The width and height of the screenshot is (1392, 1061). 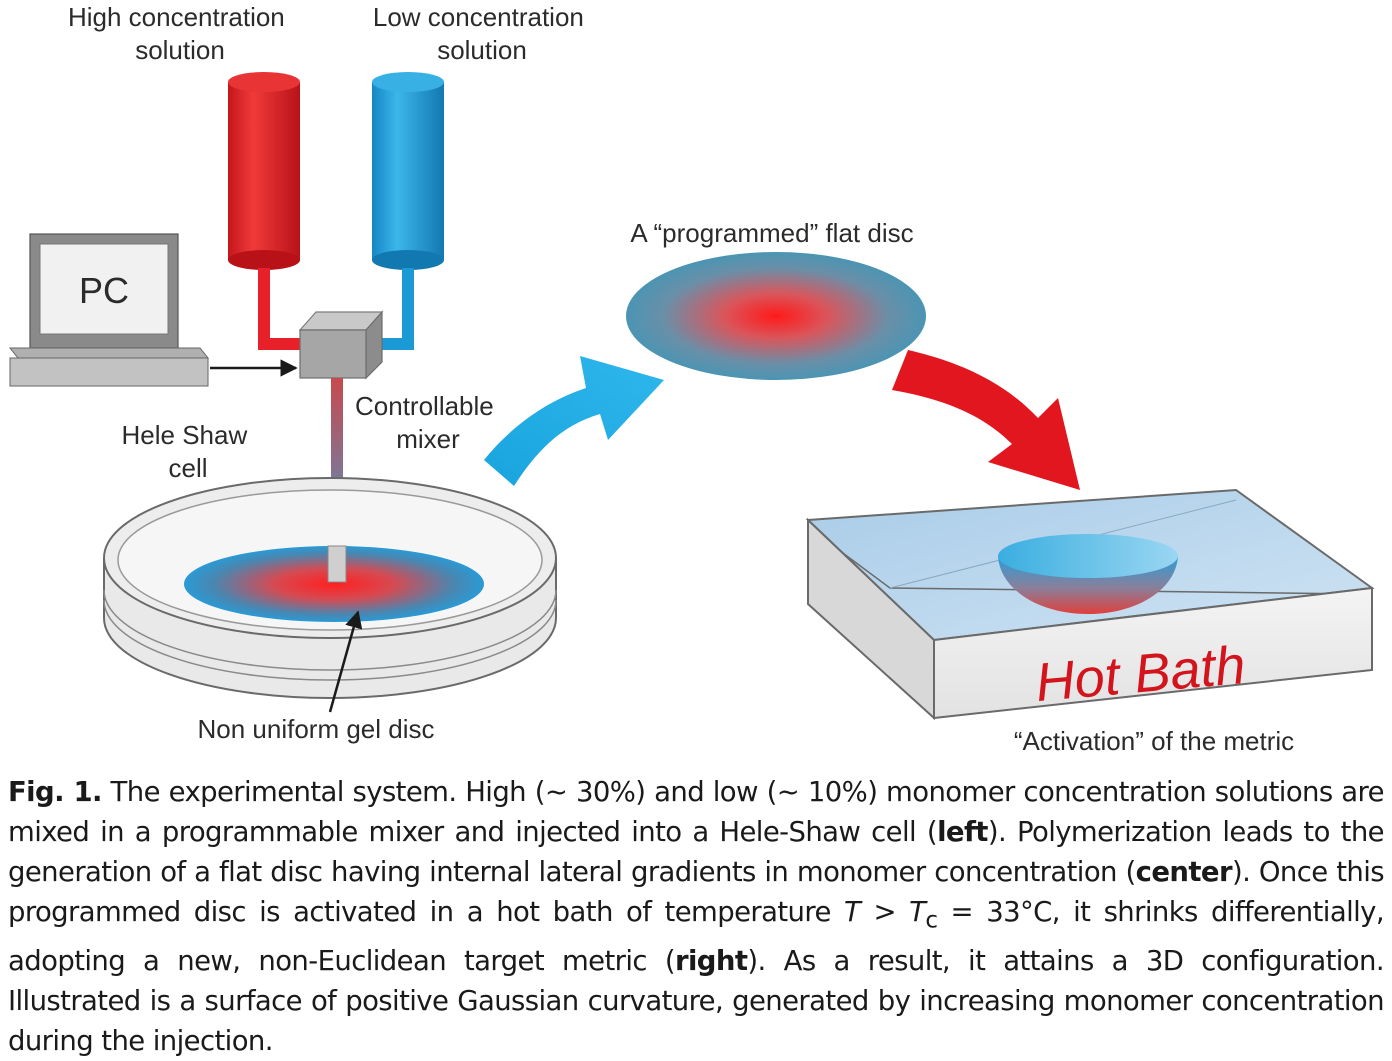 I want to click on needle-tip, so click(x=337, y=564).